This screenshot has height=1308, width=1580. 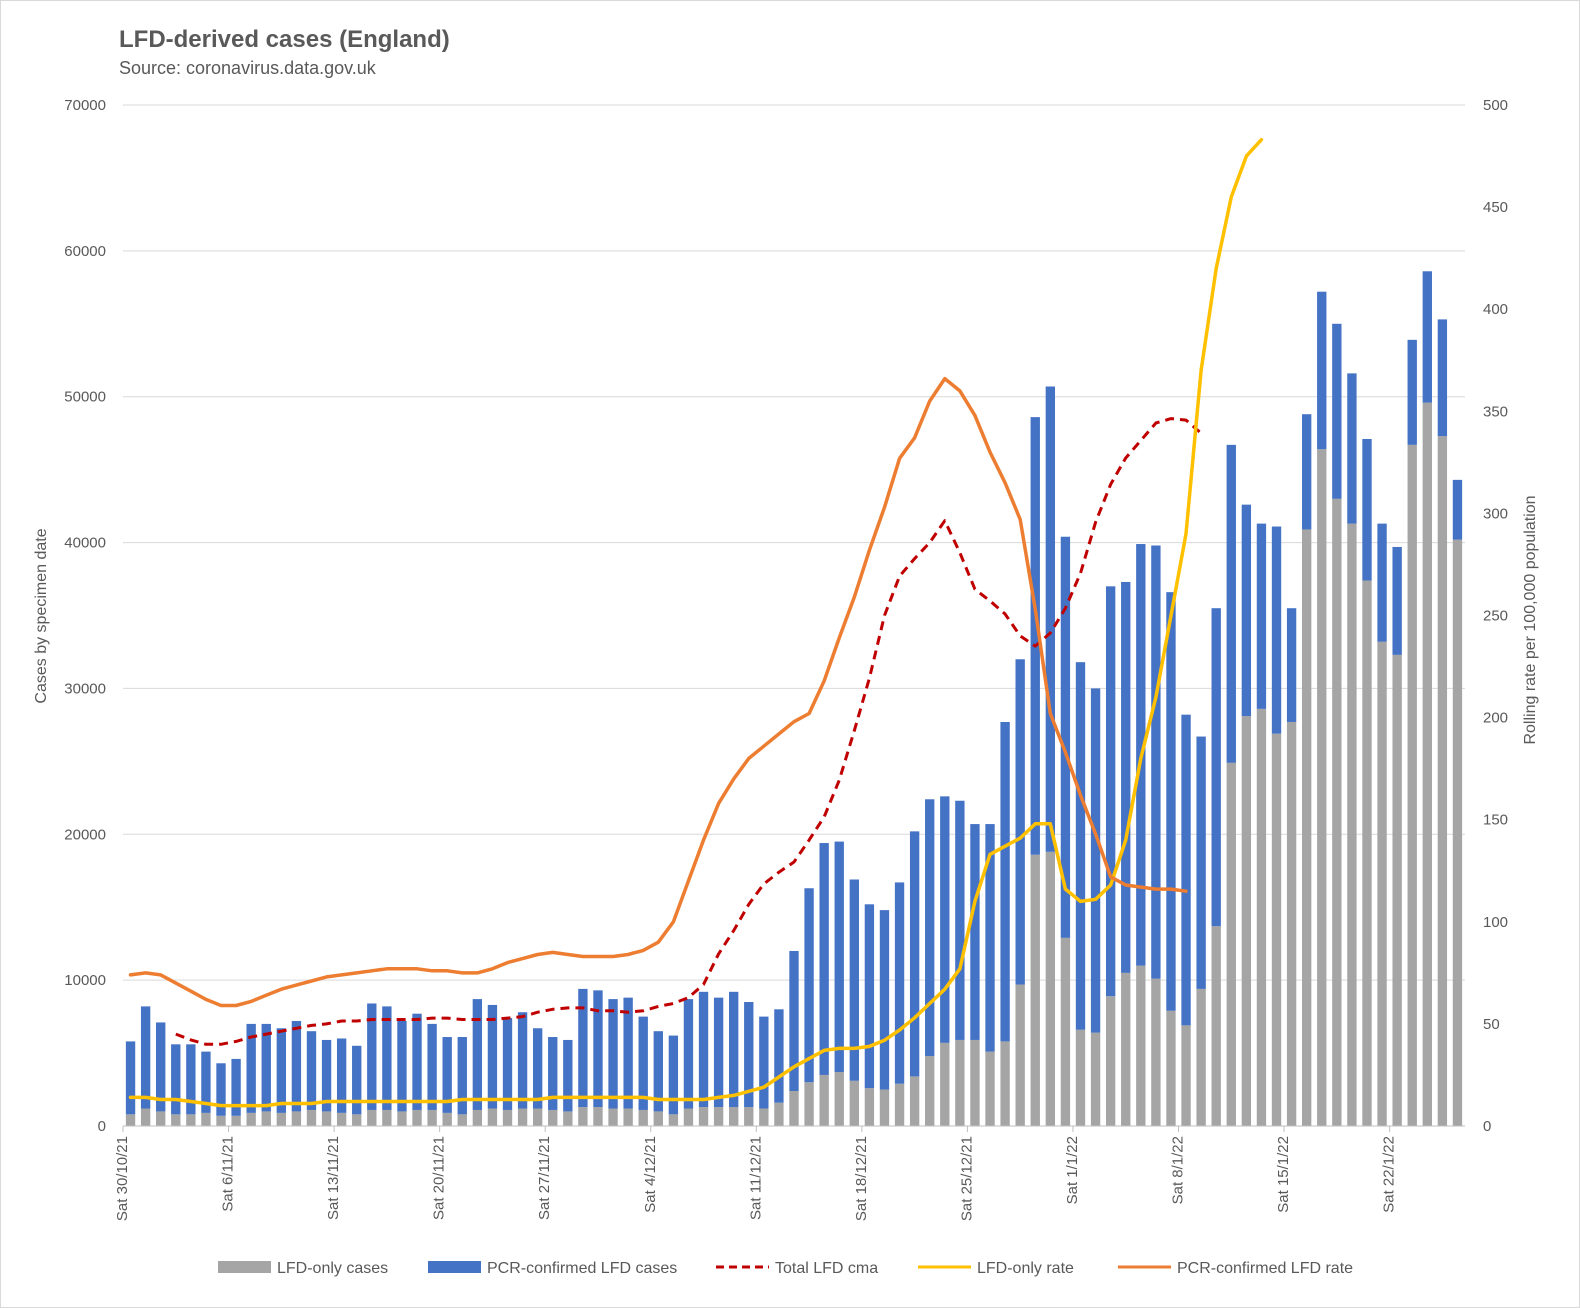 What do you see at coordinates (1072, 1170) in the screenshot?
I see `x-tick-label: Sat 1/1/22` at bounding box center [1072, 1170].